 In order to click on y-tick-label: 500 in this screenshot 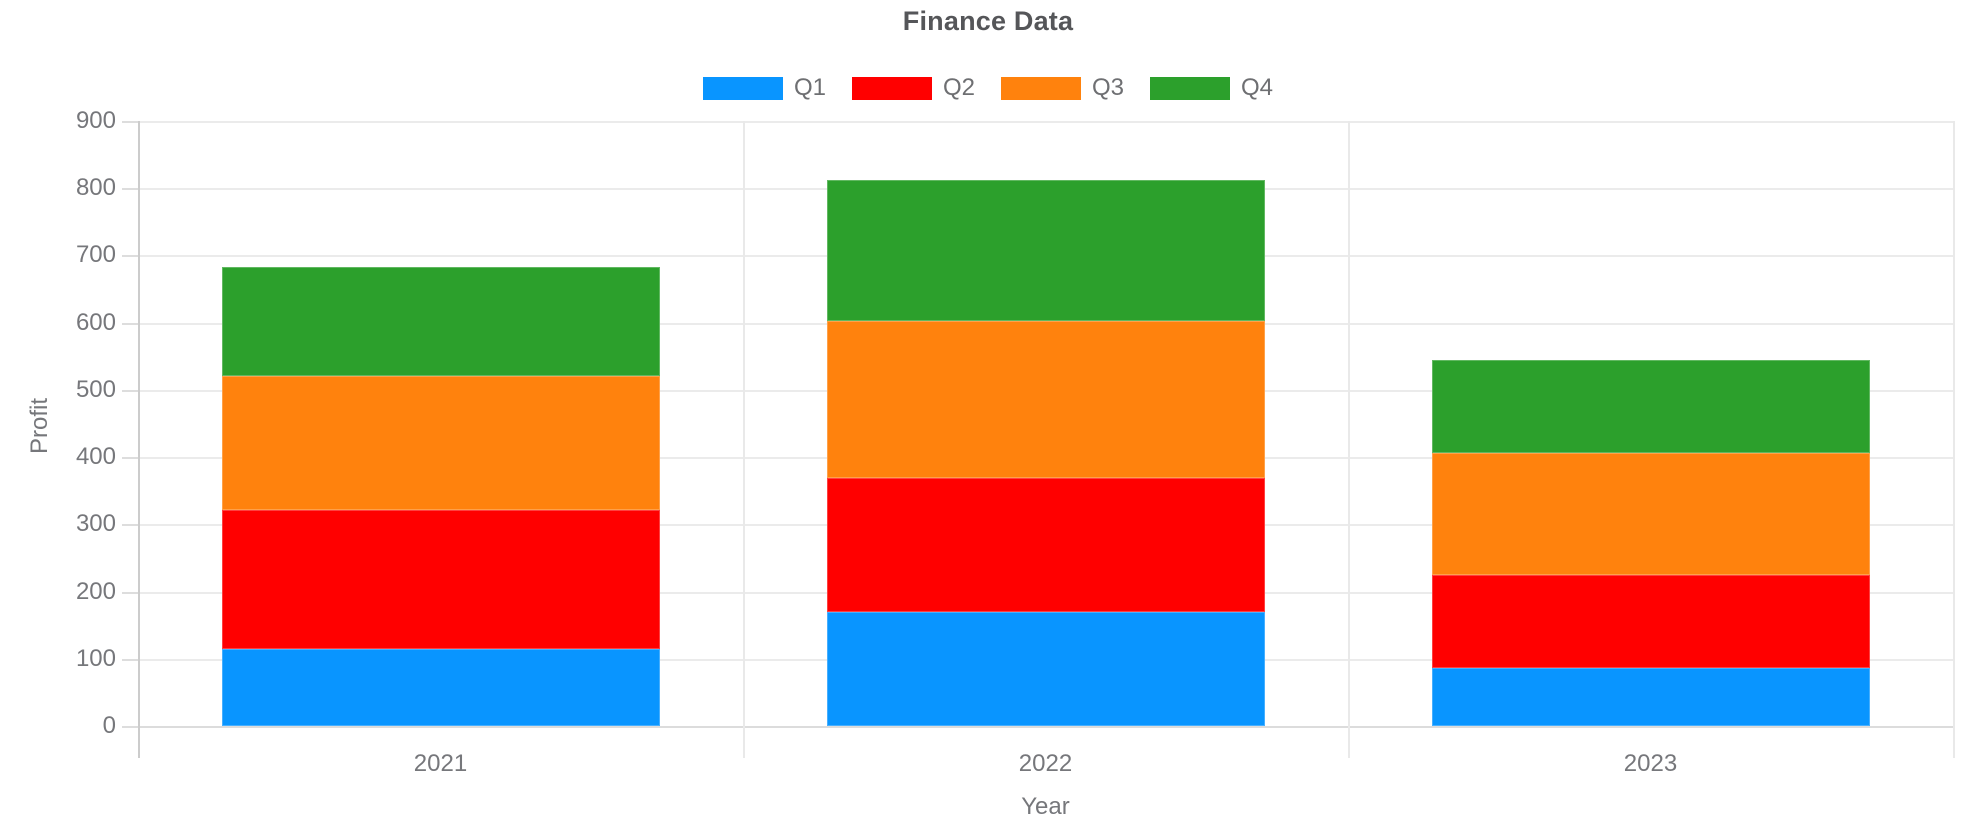, I will do `click(95, 389)`.